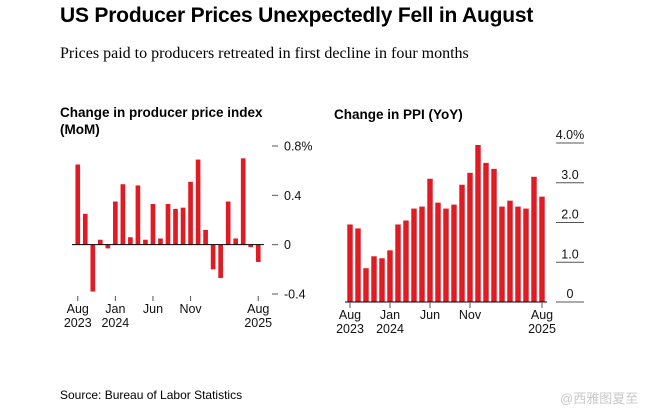 This screenshot has height=414, width=667. I want to click on yoy-xtick-label: Nov, so click(470, 315).